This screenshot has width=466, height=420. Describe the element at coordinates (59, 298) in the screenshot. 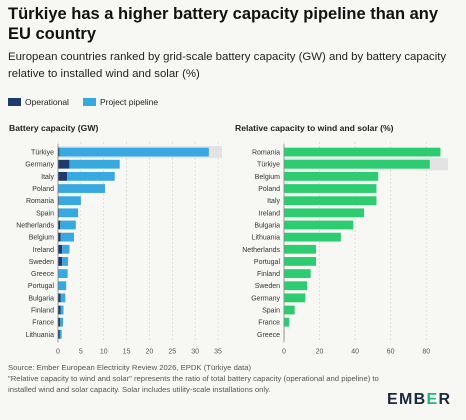

I see `left-bar-operational-bulgaria` at that location.